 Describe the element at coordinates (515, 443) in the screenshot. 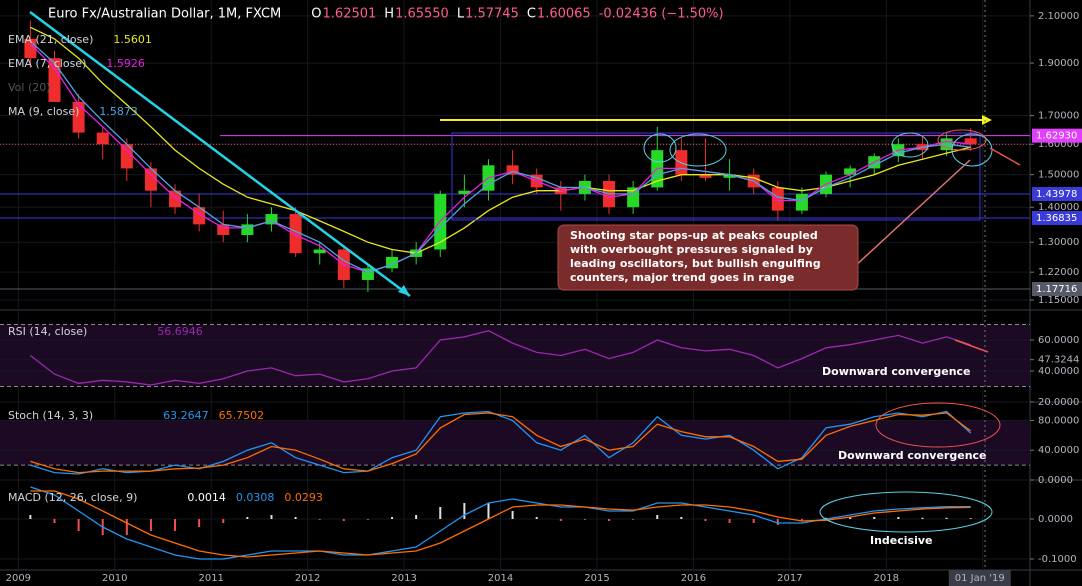

I see `band` at that location.